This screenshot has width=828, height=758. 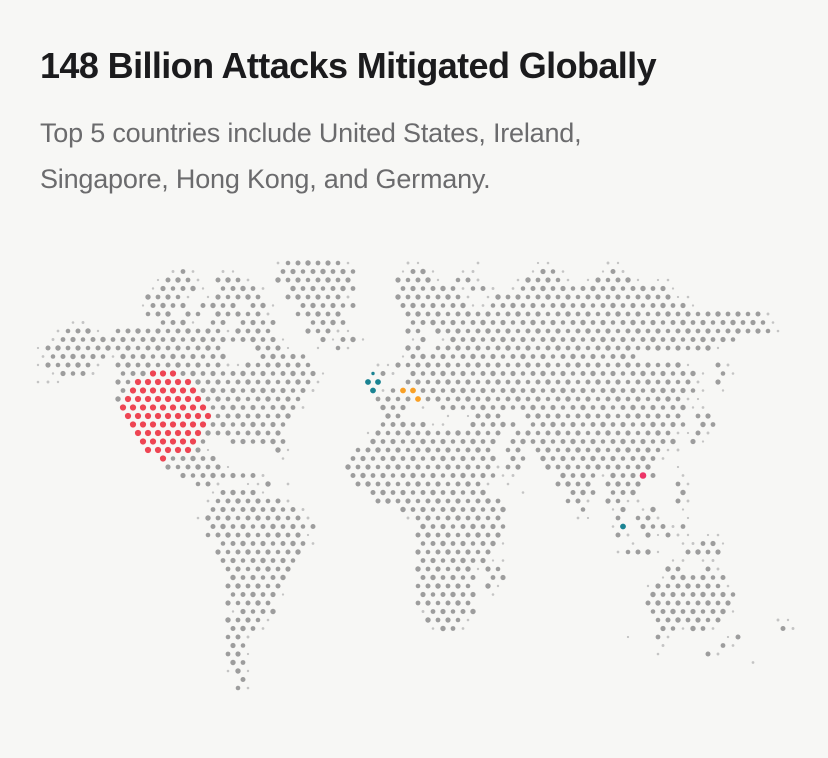 I want to click on highlight-ireland, so click(x=373, y=382).